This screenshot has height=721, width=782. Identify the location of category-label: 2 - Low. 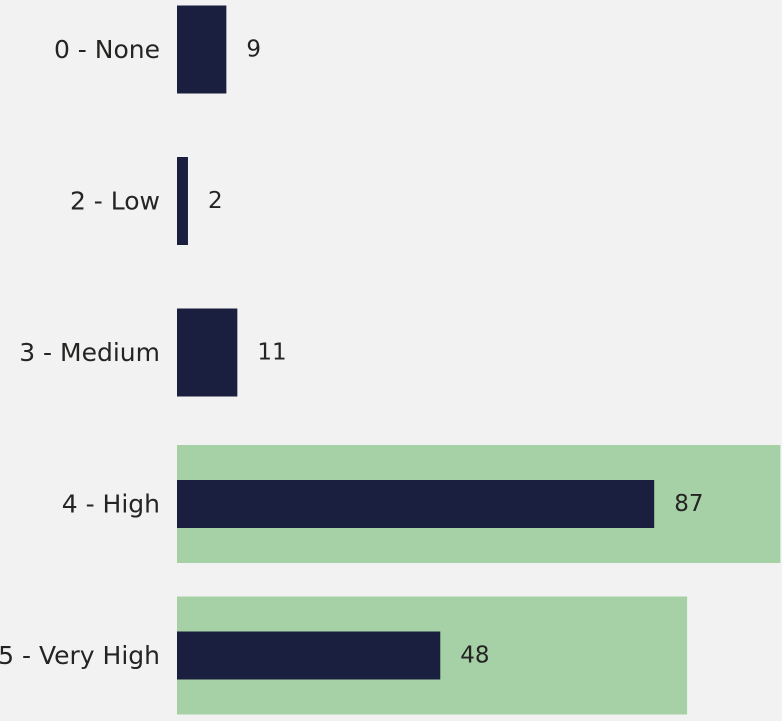
(115, 201).